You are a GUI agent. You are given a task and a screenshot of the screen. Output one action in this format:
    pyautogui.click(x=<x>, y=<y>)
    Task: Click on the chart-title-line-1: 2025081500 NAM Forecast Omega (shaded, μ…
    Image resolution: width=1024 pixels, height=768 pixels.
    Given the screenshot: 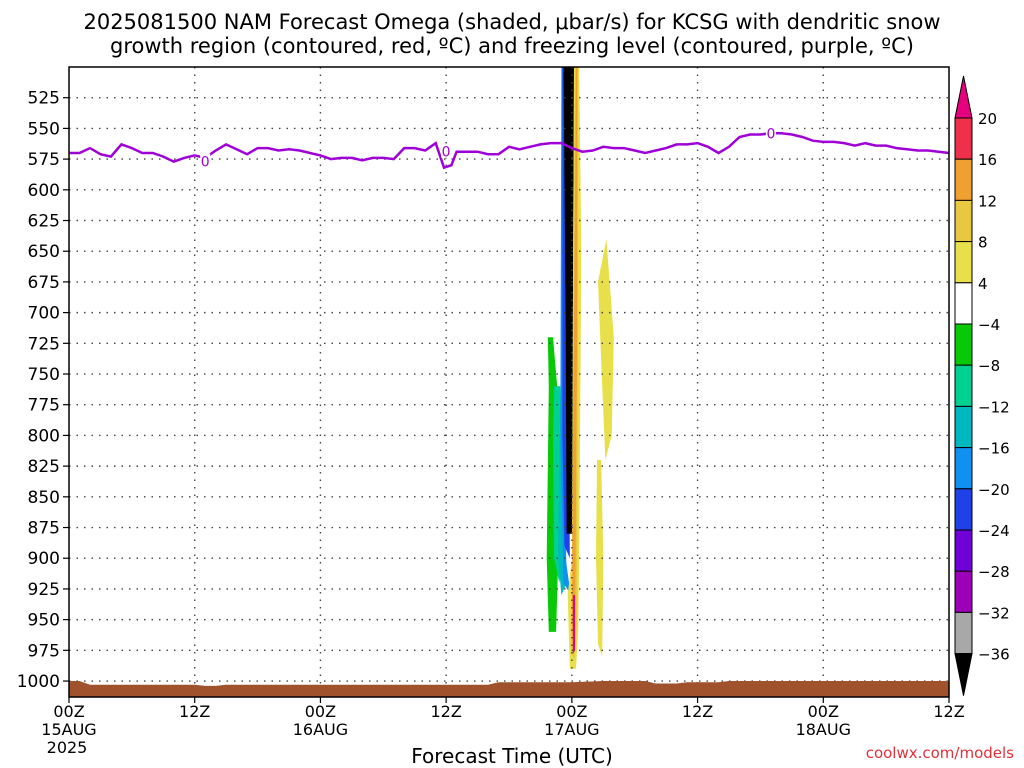 What is the action you would take?
    pyautogui.click(x=512, y=22)
    